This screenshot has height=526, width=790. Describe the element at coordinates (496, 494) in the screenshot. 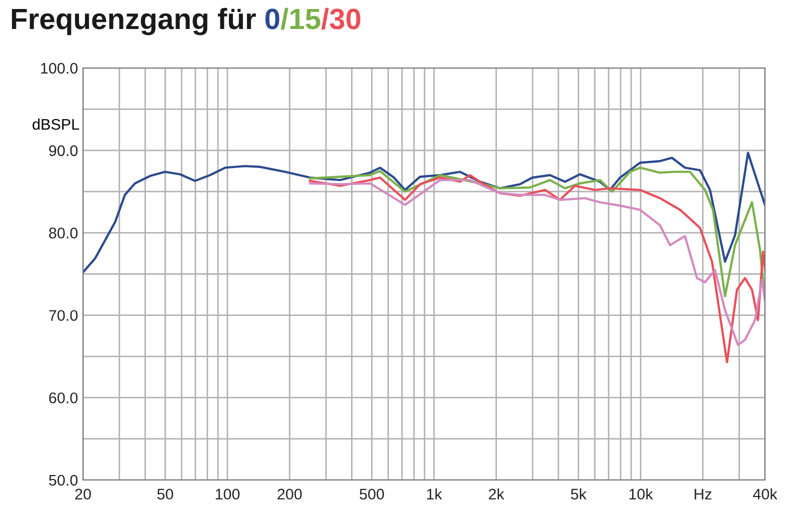

I see `x-tick-label: 2k` at that location.